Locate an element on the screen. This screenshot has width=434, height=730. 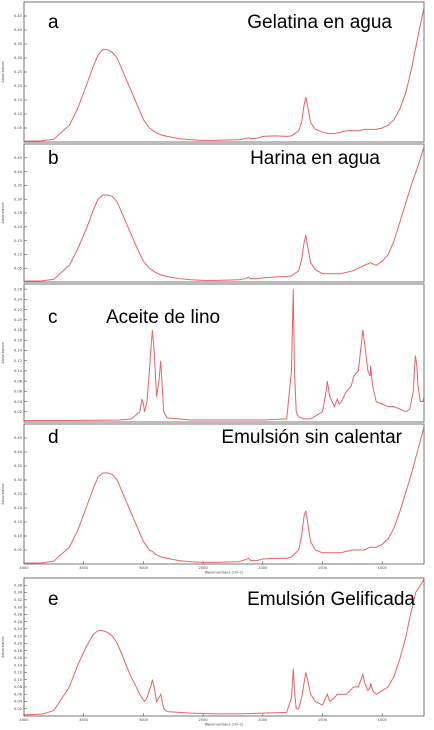
y-tick-label: 0.32 is located at coordinates (18, 600).